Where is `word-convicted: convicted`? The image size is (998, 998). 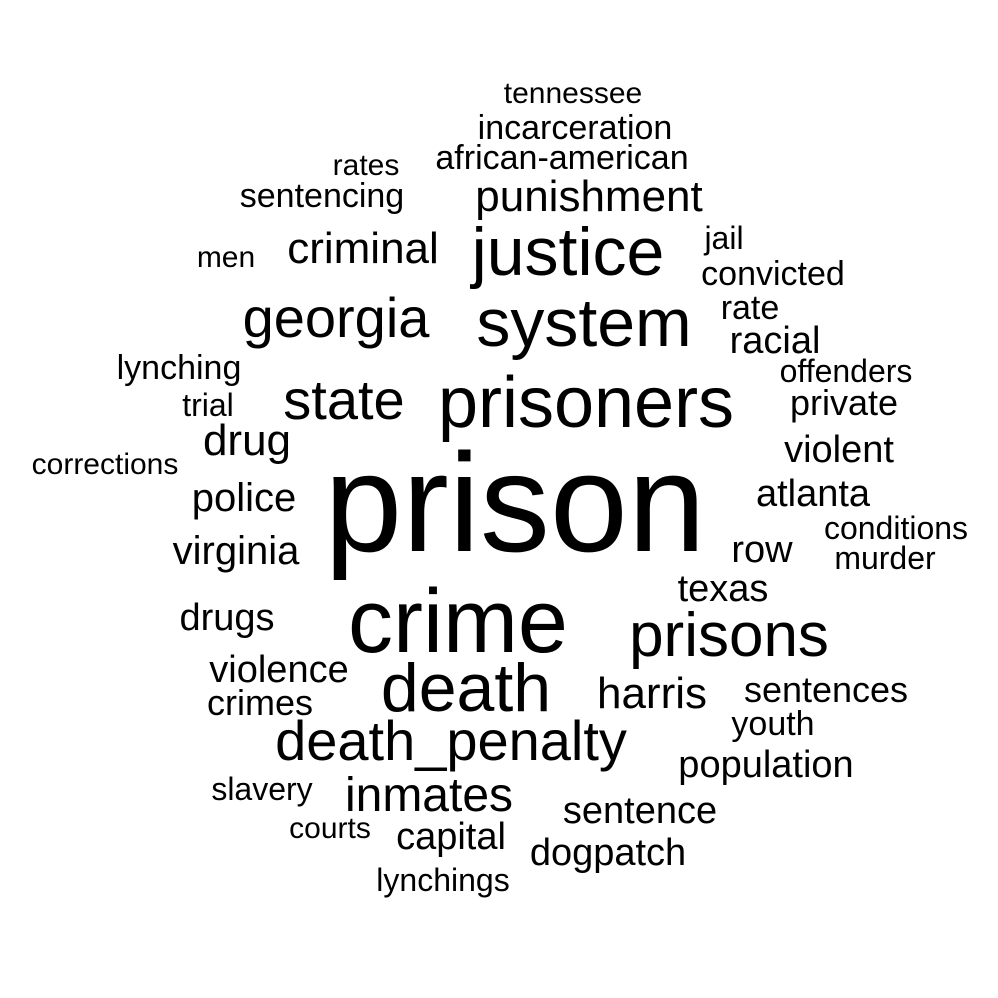
word-convicted: convicted is located at coordinates (773, 274).